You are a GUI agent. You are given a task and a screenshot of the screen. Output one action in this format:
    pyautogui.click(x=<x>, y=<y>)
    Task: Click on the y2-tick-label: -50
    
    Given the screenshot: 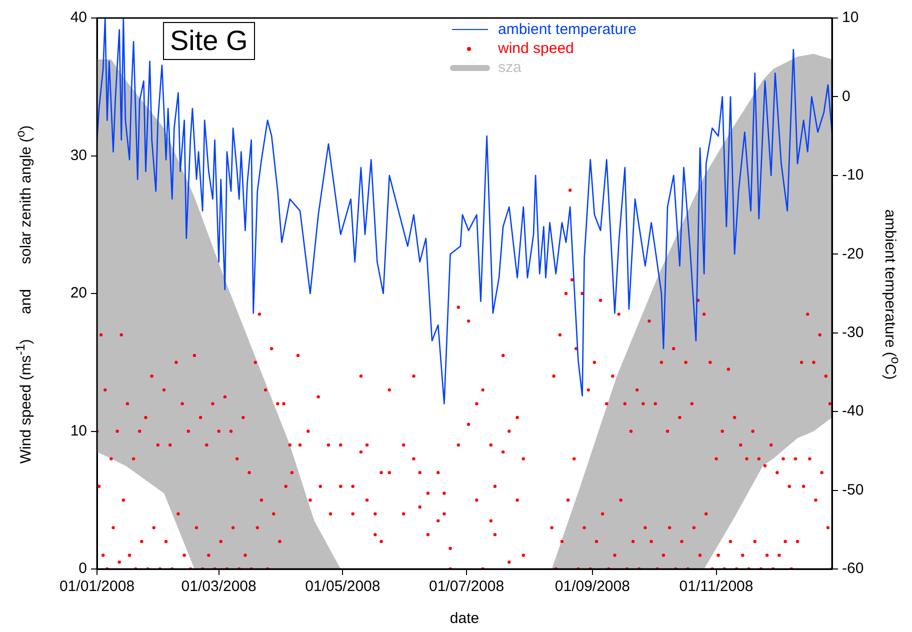 What is the action you would take?
    pyautogui.click(x=853, y=489)
    